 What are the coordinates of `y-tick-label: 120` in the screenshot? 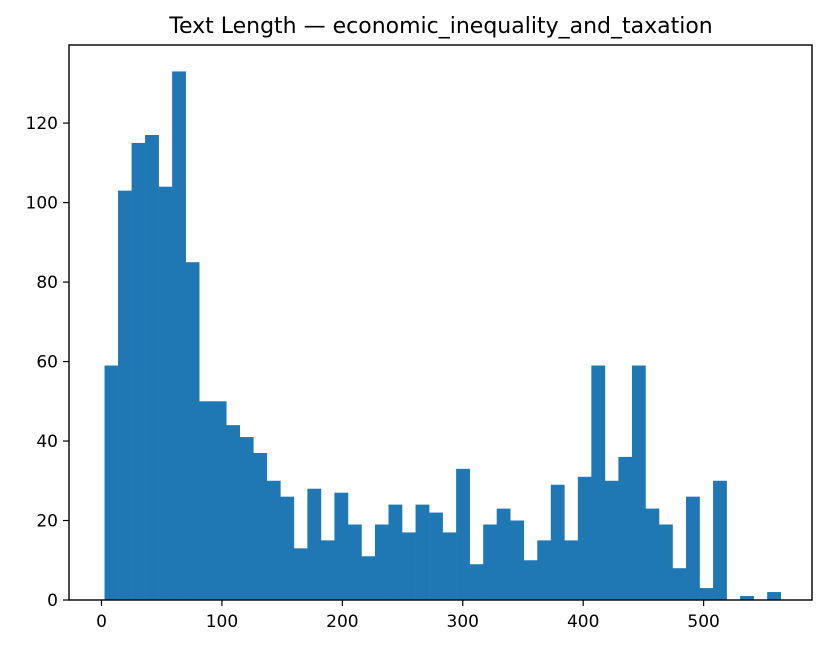 It's located at (42, 124).